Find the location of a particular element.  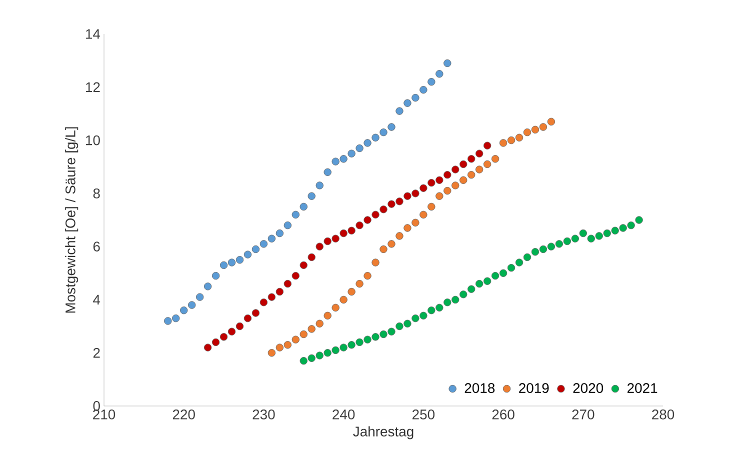

legend-label: 2018 is located at coordinates (479, 388).